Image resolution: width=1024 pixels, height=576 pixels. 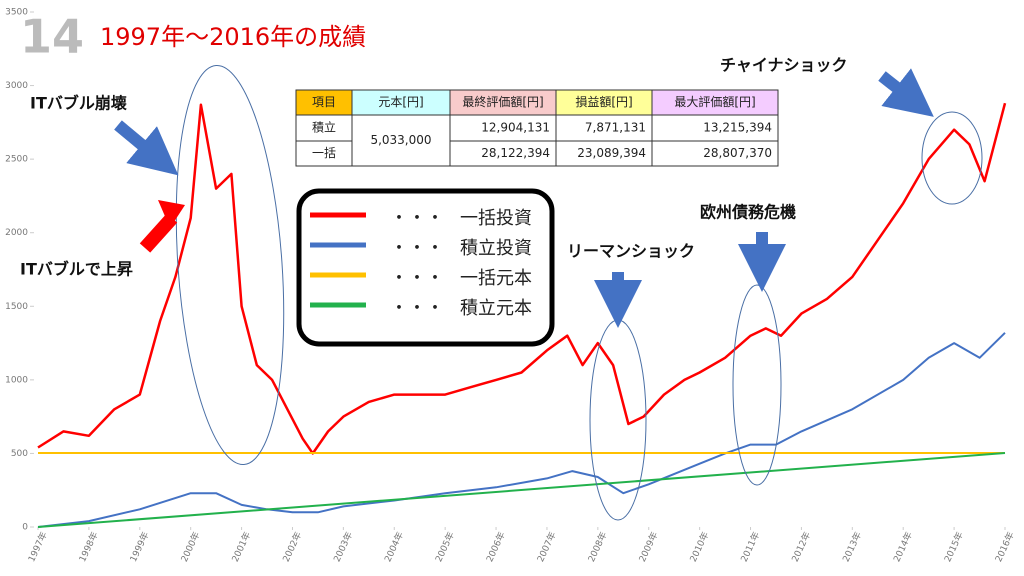 I want to click on cell-text: 23,089,394, so click(x=611, y=153).